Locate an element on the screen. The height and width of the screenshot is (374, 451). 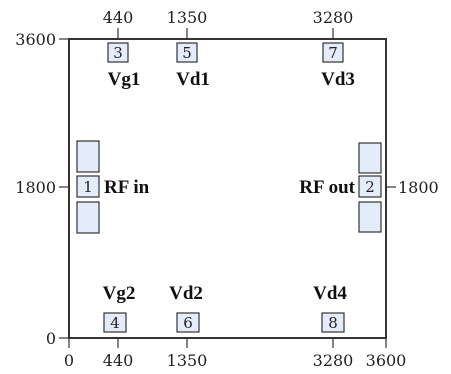
pad-6-number: 6 is located at coordinates (188, 323).